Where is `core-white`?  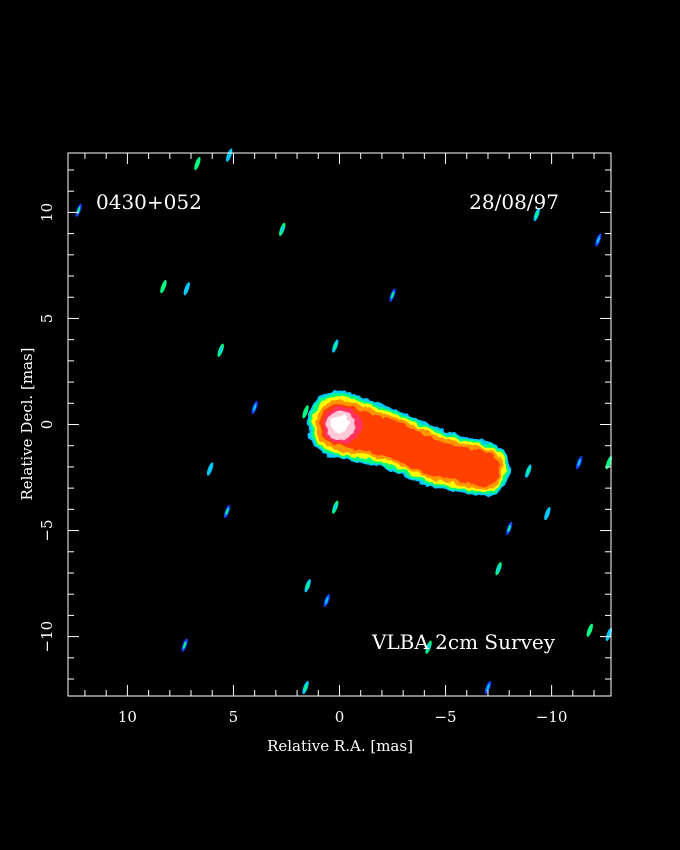 core-white is located at coordinates (339, 424).